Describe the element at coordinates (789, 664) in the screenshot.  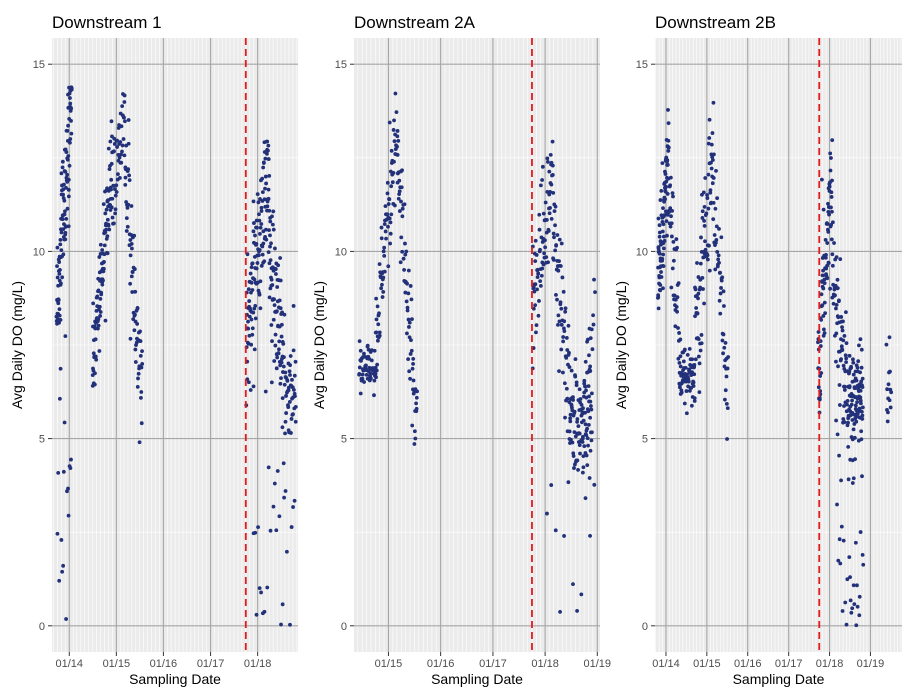
I see `x-tick-label: 01/17` at that location.